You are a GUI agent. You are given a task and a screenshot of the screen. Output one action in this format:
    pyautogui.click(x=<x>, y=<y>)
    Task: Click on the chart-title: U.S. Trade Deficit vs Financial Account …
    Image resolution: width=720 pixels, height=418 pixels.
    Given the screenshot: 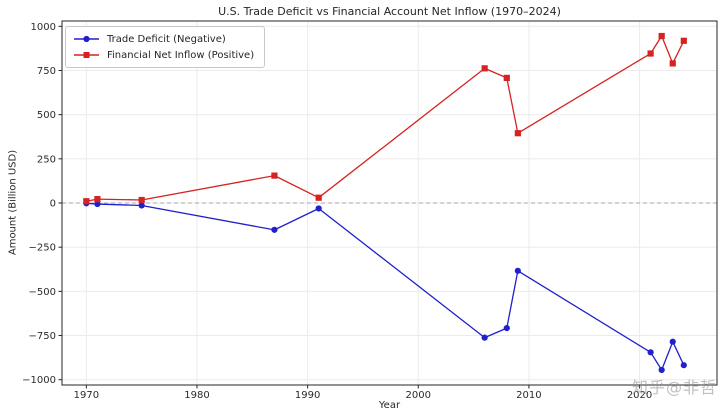 What is the action you would take?
    pyautogui.click(x=389, y=11)
    